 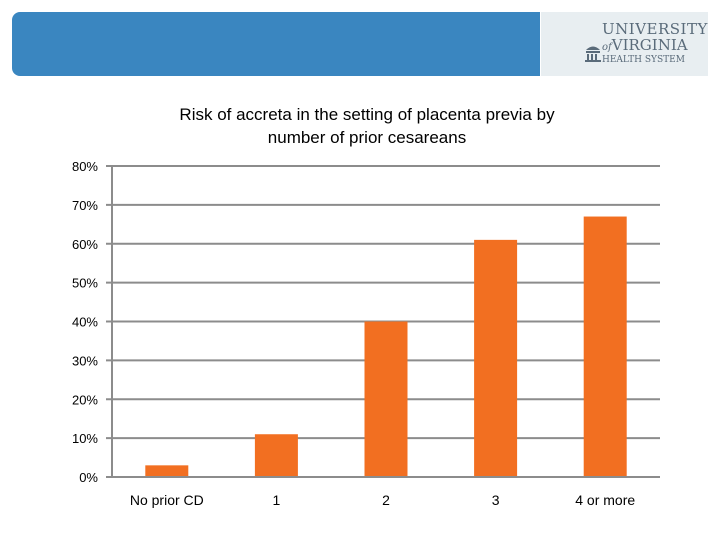 What do you see at coordinates (85, 322) in the screenshot?
I see `y-tick-label: 40%` at bounding box center [85, 322].